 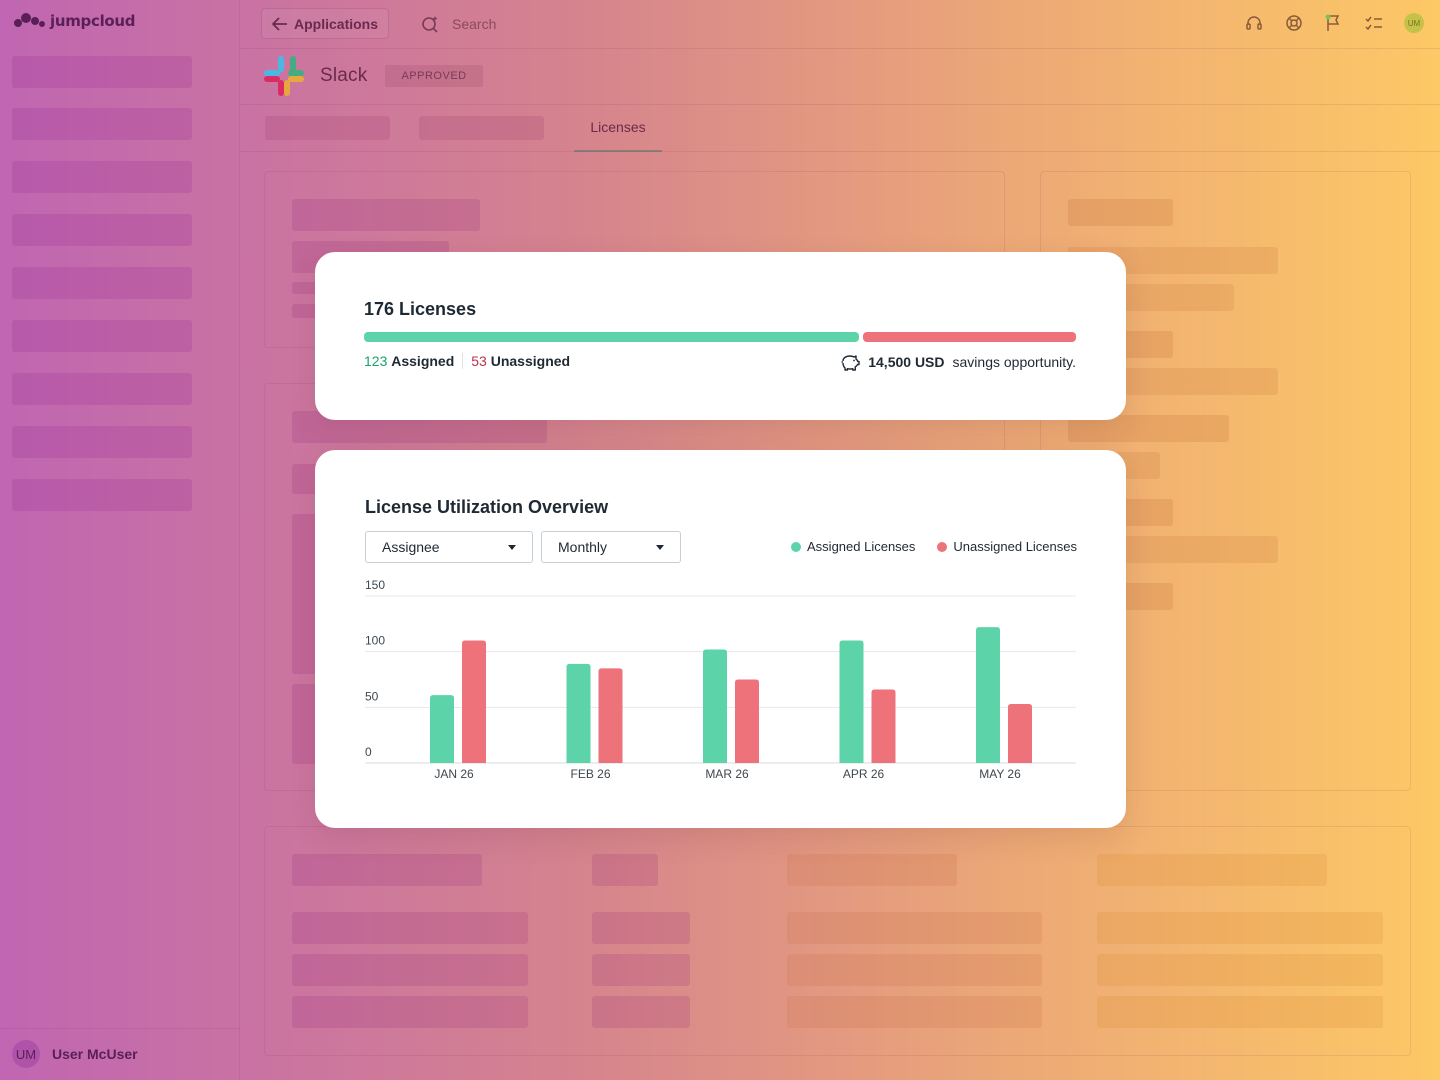 I want to click on y-tick-label: 100, so click(x=375, y=641).